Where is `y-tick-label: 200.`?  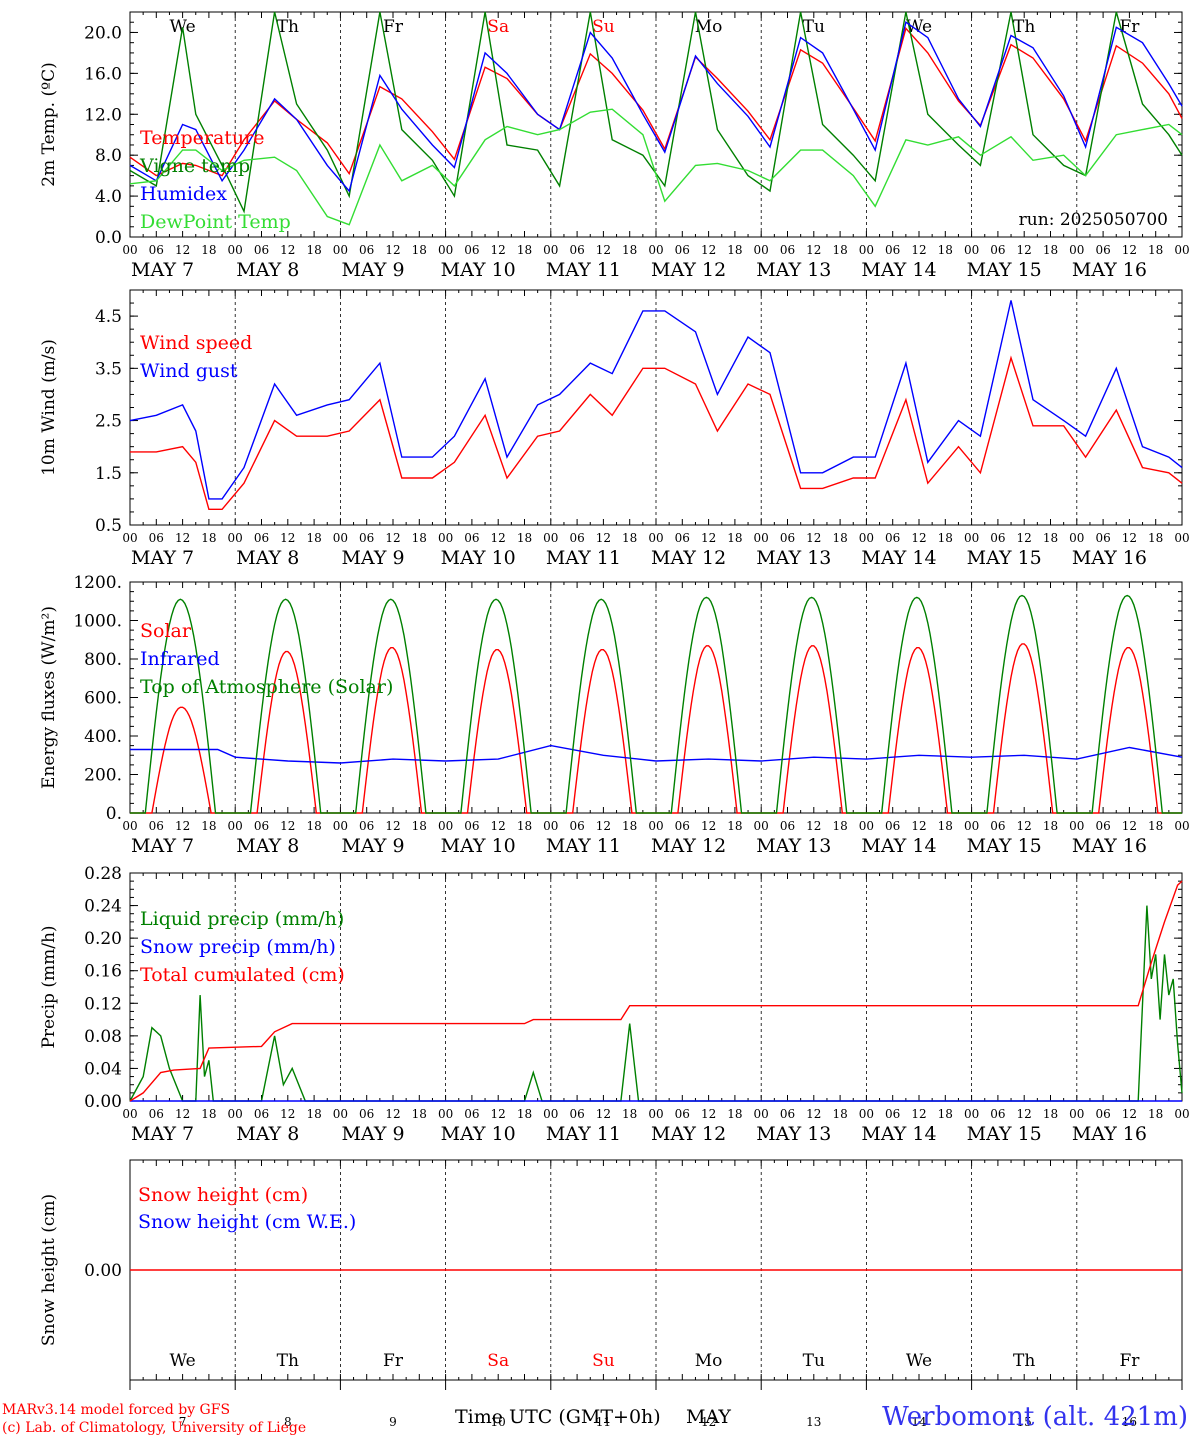
y-tick-label: 200. is located at coordinates (103, 776).